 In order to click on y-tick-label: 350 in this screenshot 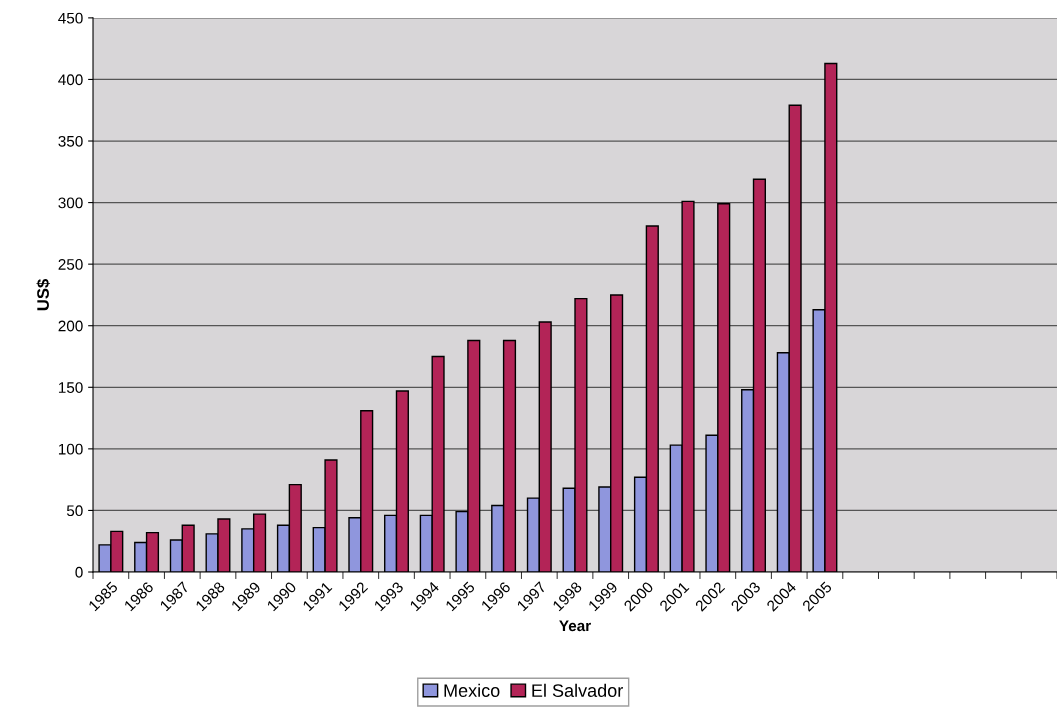, I will do `click(70, 141)`.